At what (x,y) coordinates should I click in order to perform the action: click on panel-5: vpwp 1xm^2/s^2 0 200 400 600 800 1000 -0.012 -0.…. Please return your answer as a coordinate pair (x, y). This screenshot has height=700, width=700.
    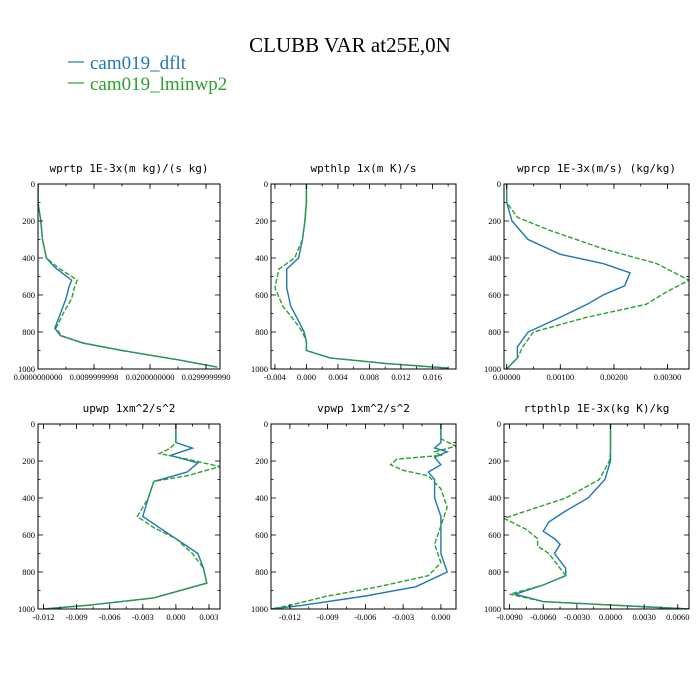
    Looking at the image, I should click on (354, 512).